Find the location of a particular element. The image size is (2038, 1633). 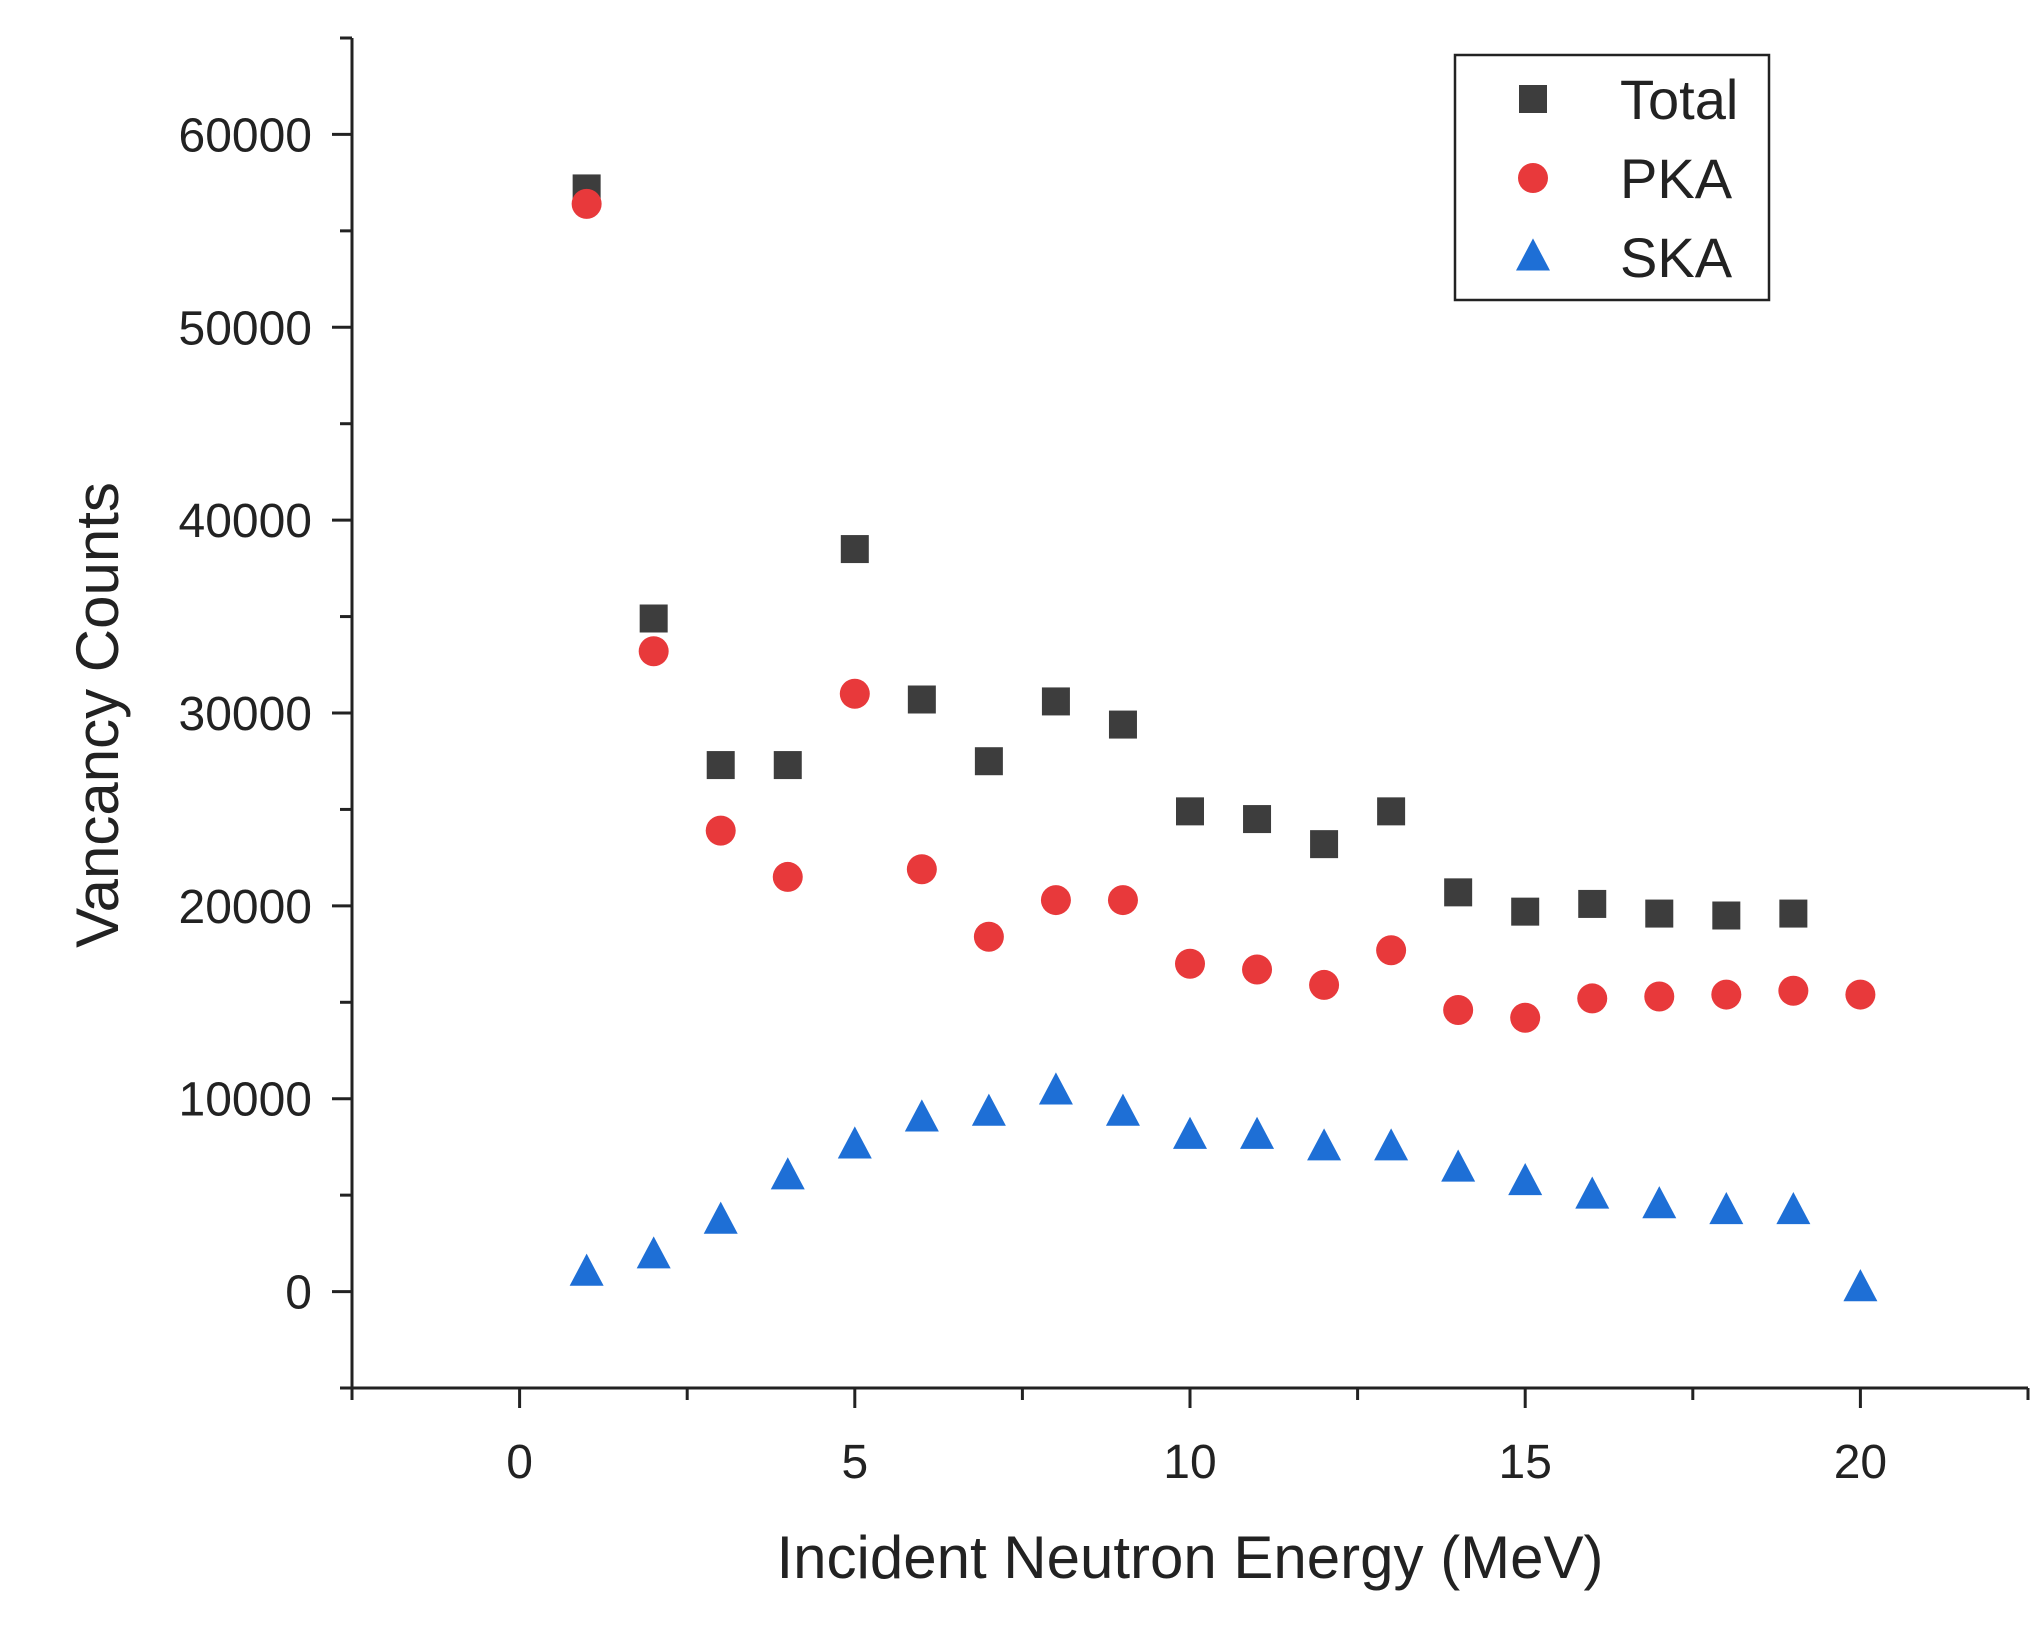

y-tick-label: 50000 is located at coordinates (245, 328).